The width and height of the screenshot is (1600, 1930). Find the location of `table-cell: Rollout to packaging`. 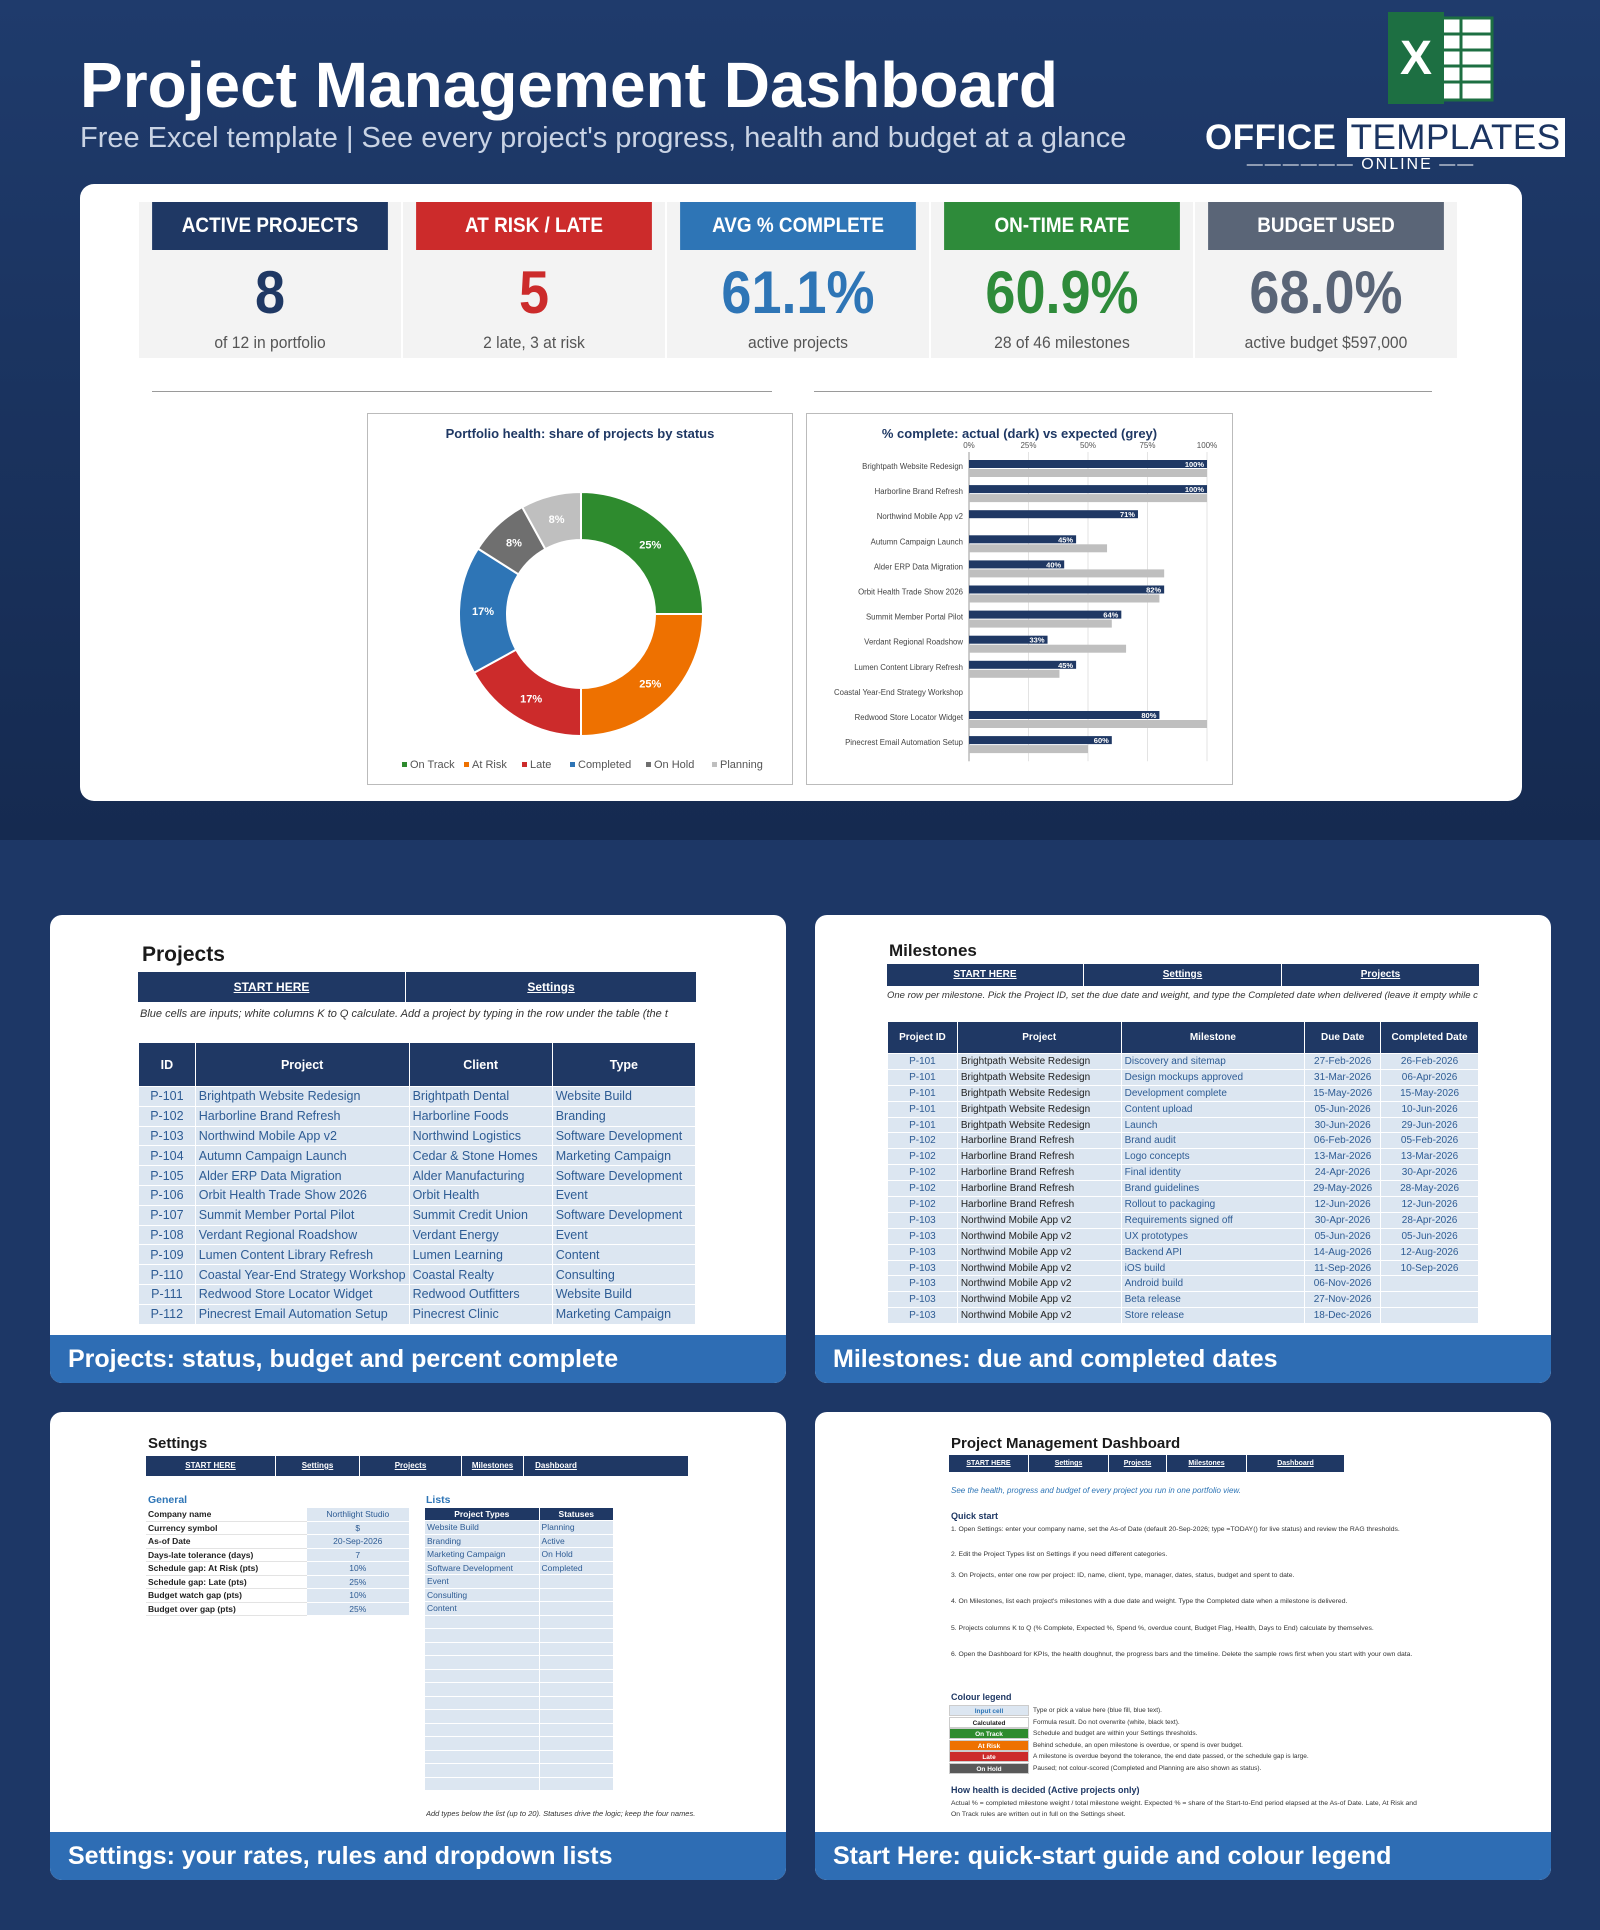

table-cell: Rollout to packaging is located at coordinates (1213, 1204).